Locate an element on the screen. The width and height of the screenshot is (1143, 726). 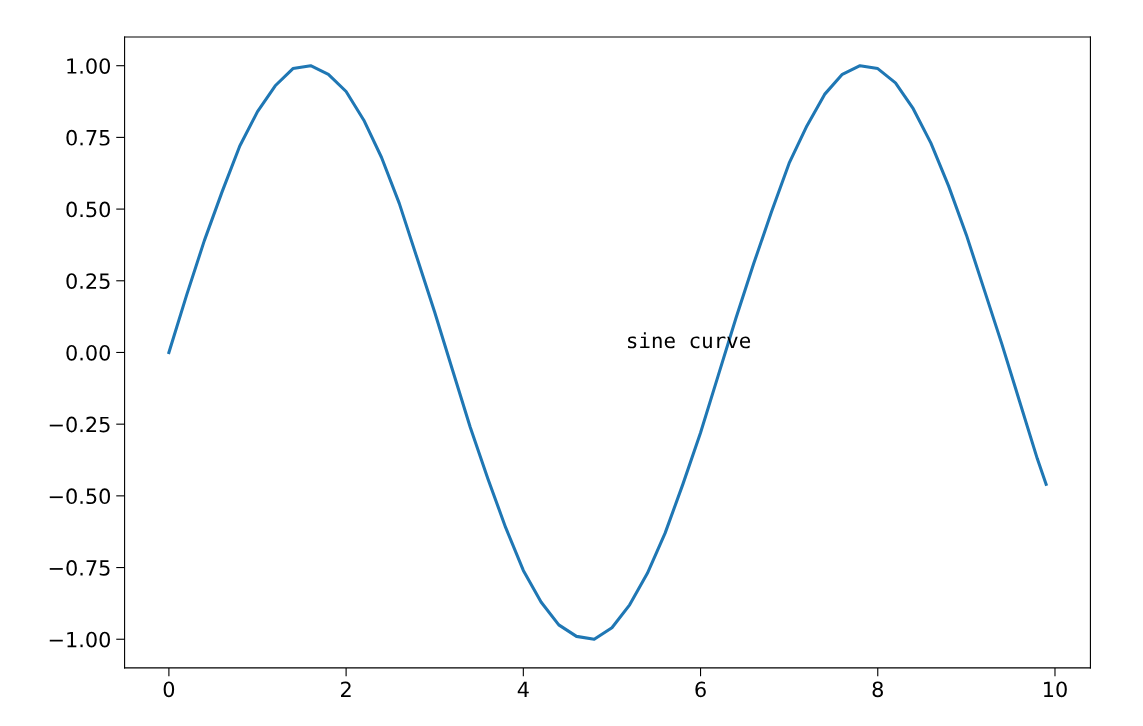
y-tick-label: 0.00 is located at coordinates (88, 352).